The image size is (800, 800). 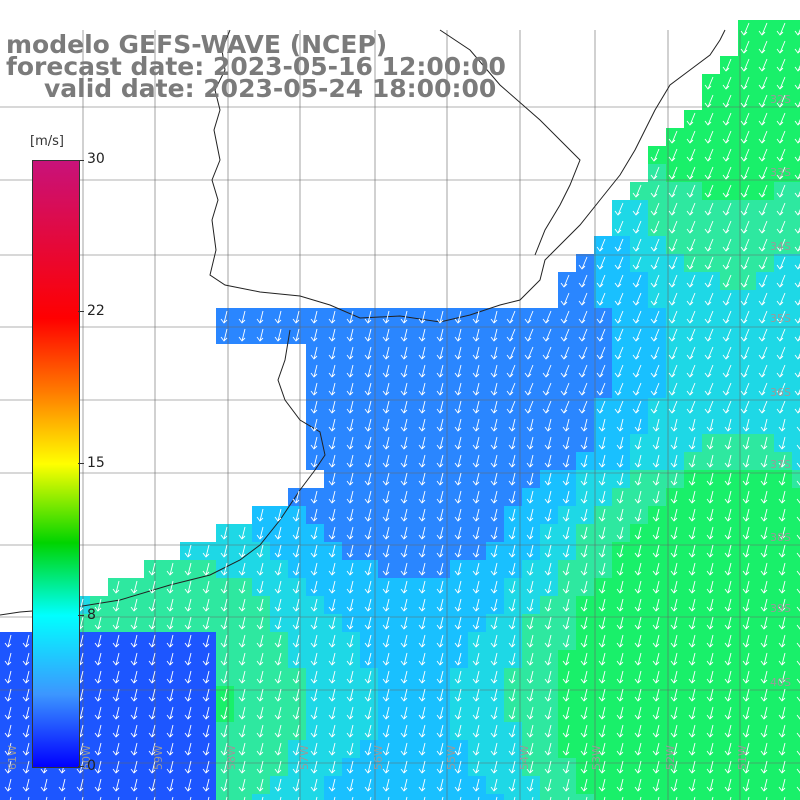 What do you see at coordinates (91, 615) in the screenshot?
I see `colorbar-tick-8: 8` at bounding box center [91, 615].